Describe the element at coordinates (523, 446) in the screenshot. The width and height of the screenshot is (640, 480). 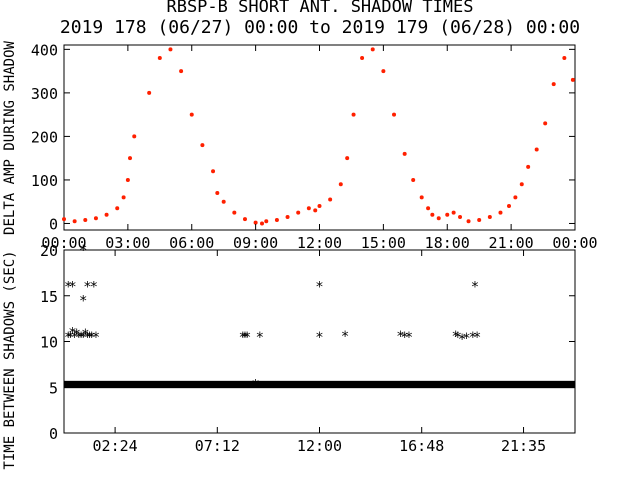
I see `x-tick-label: 21:35` at that location.